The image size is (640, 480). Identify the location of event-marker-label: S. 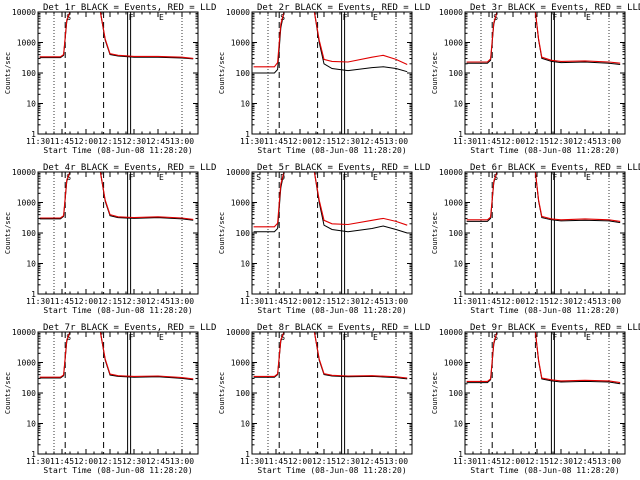
(68, 337).